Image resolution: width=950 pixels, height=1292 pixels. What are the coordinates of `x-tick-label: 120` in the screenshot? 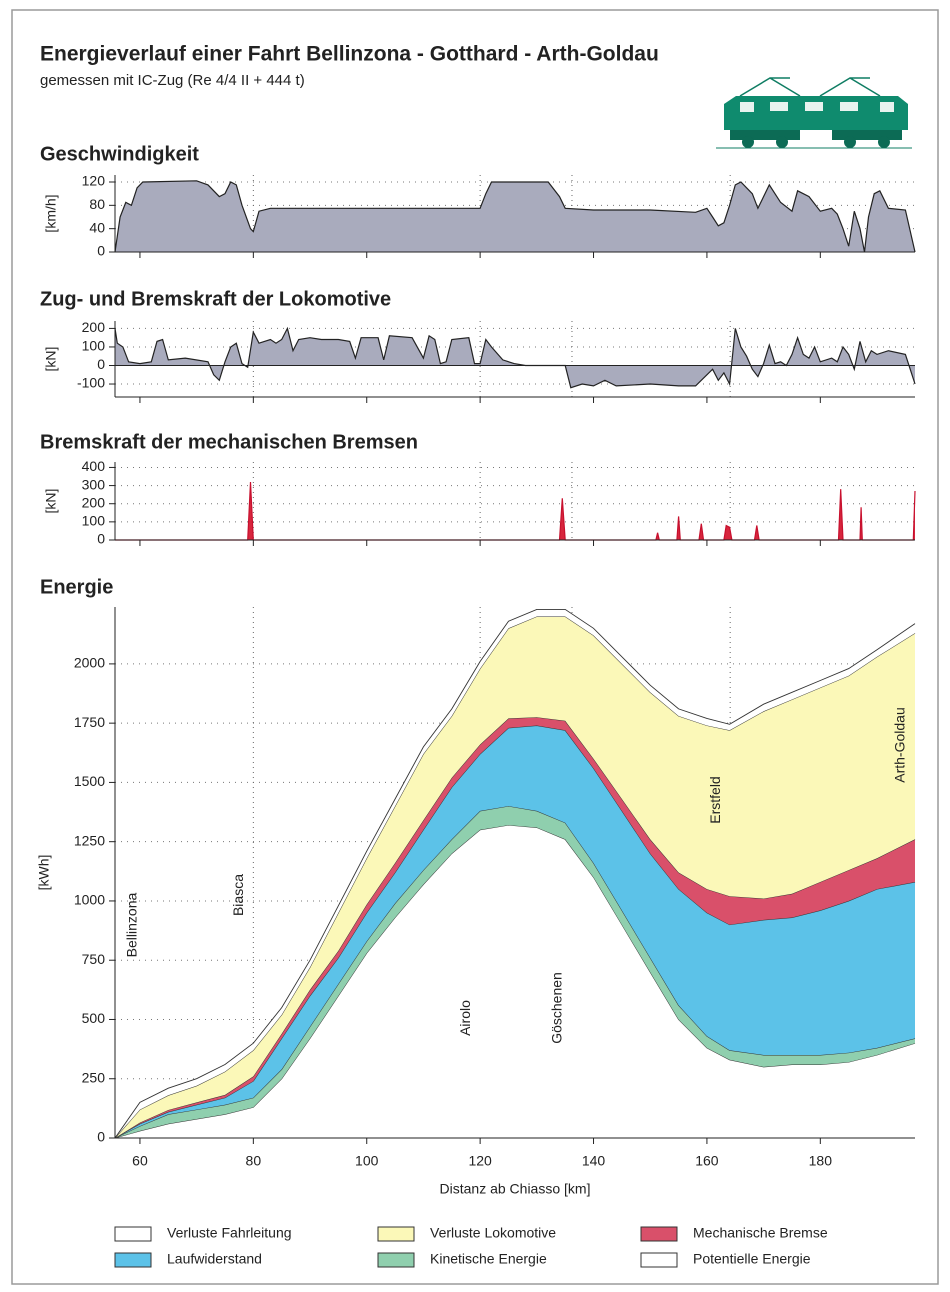 It's located at (480, 1161).